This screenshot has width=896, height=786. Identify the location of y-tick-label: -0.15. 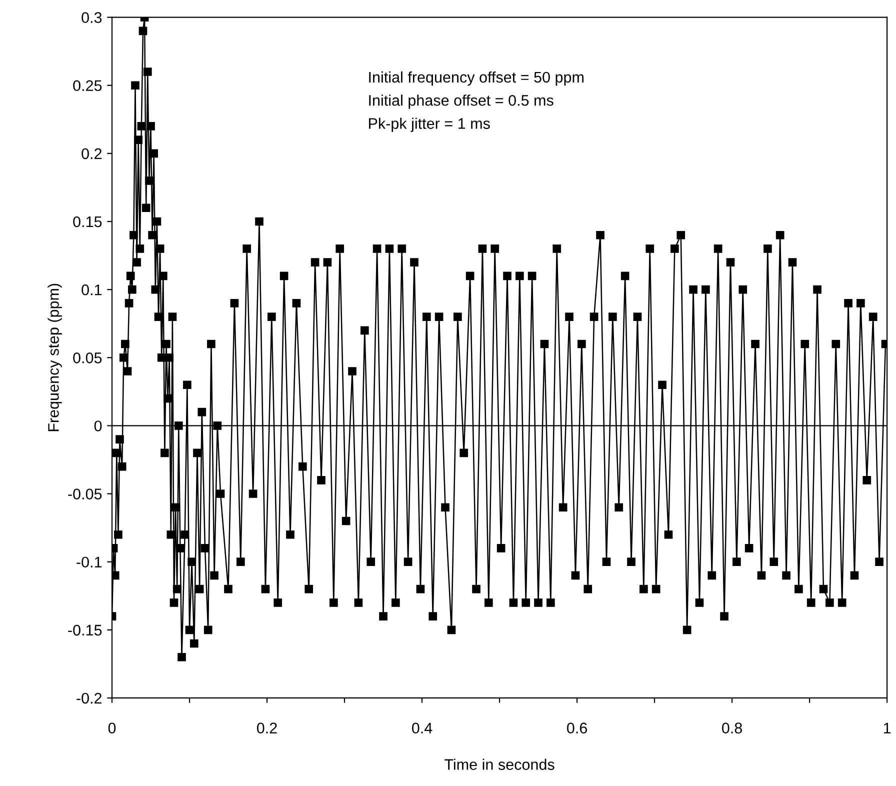
(85, 630).